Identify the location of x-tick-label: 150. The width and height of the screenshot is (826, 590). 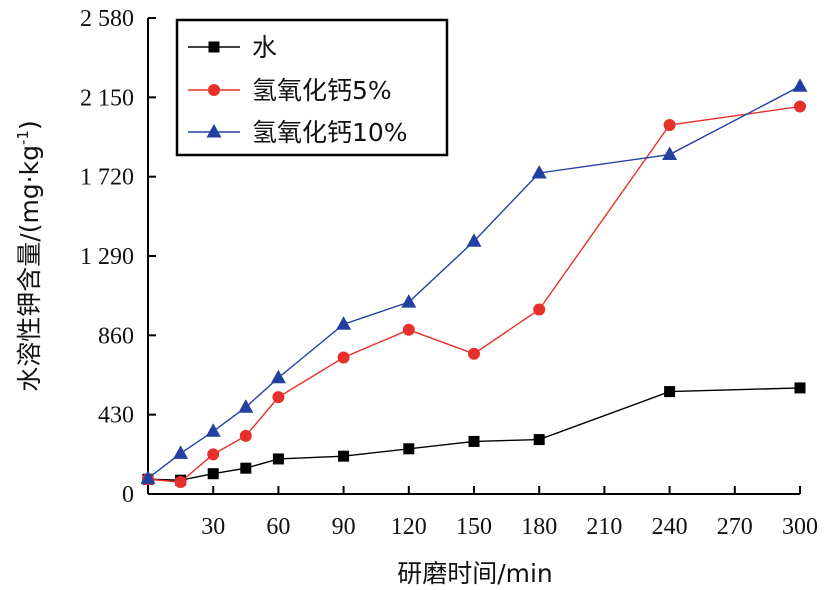
(474, 527).